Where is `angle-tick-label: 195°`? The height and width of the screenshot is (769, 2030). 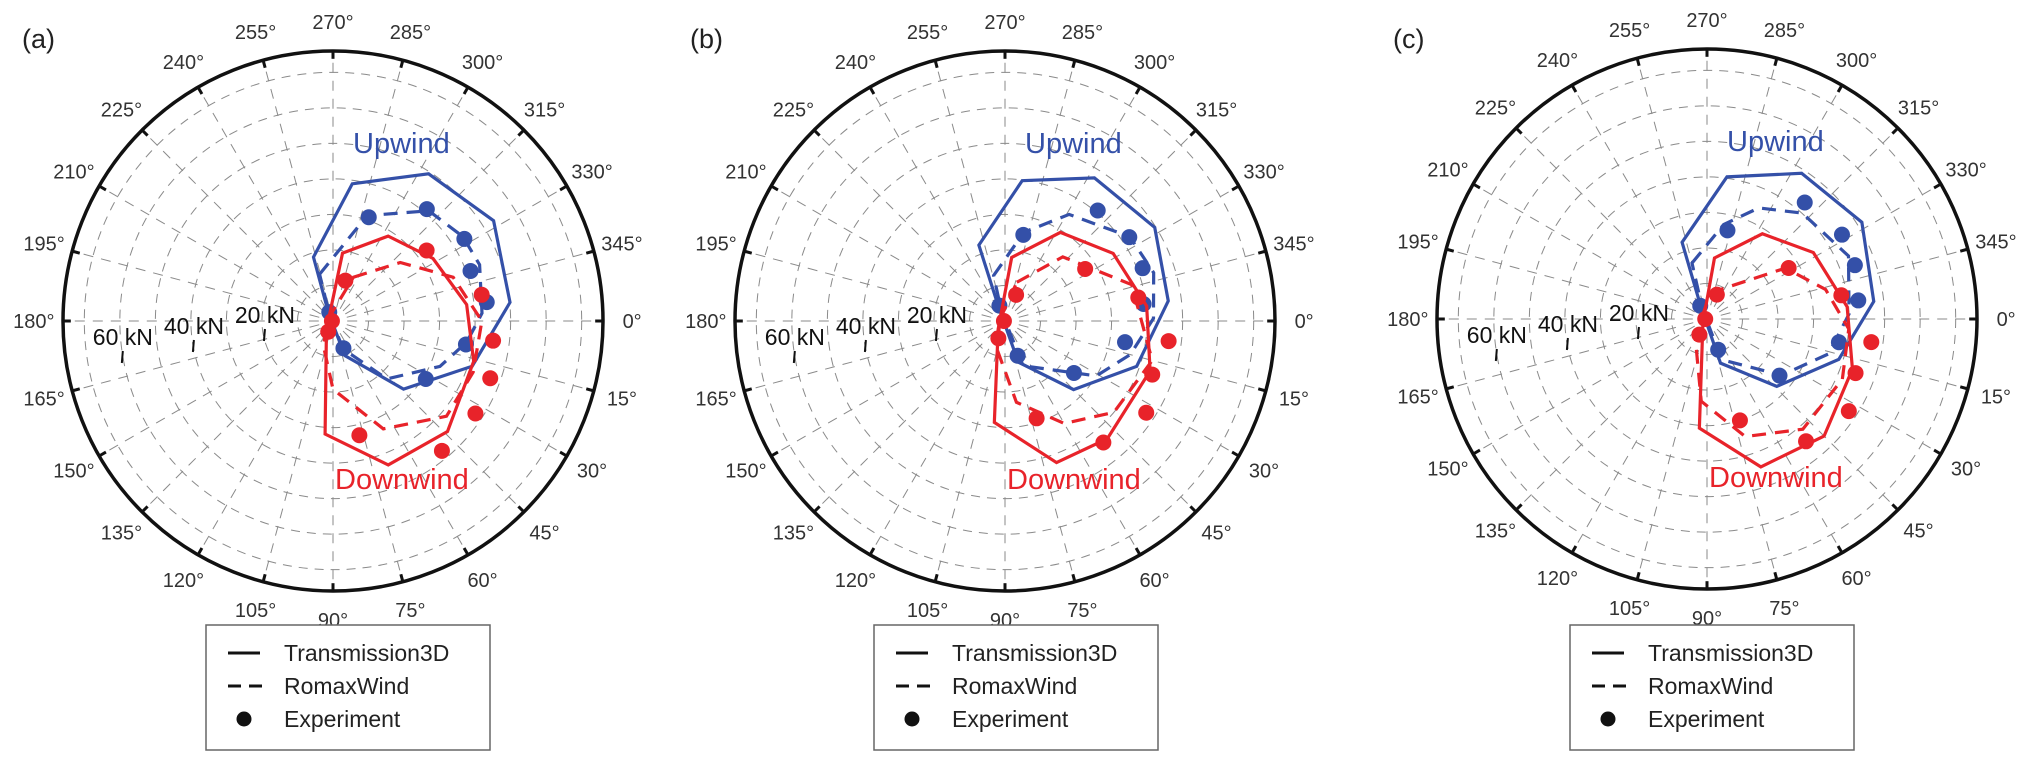
angle-tick-label: 195° is located at coordinates (715, 245).